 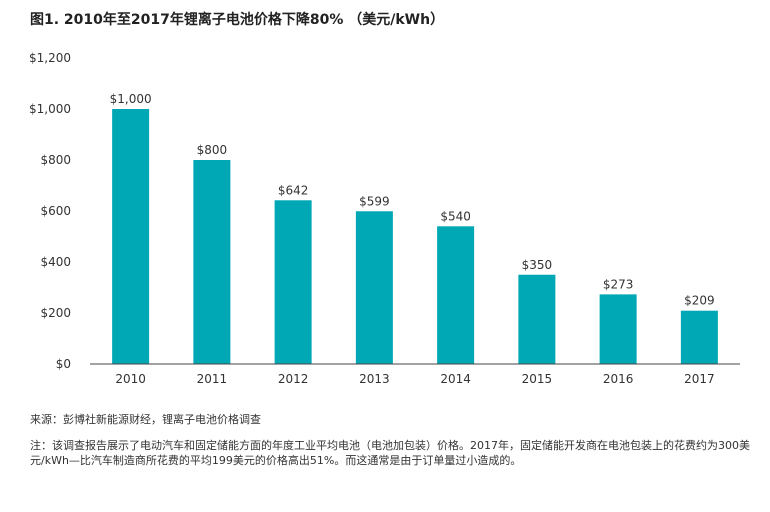 What do you see at coordinates (212, 150) in the screenshot?
I see `data-label: $800` at bounding box center [212, 150].